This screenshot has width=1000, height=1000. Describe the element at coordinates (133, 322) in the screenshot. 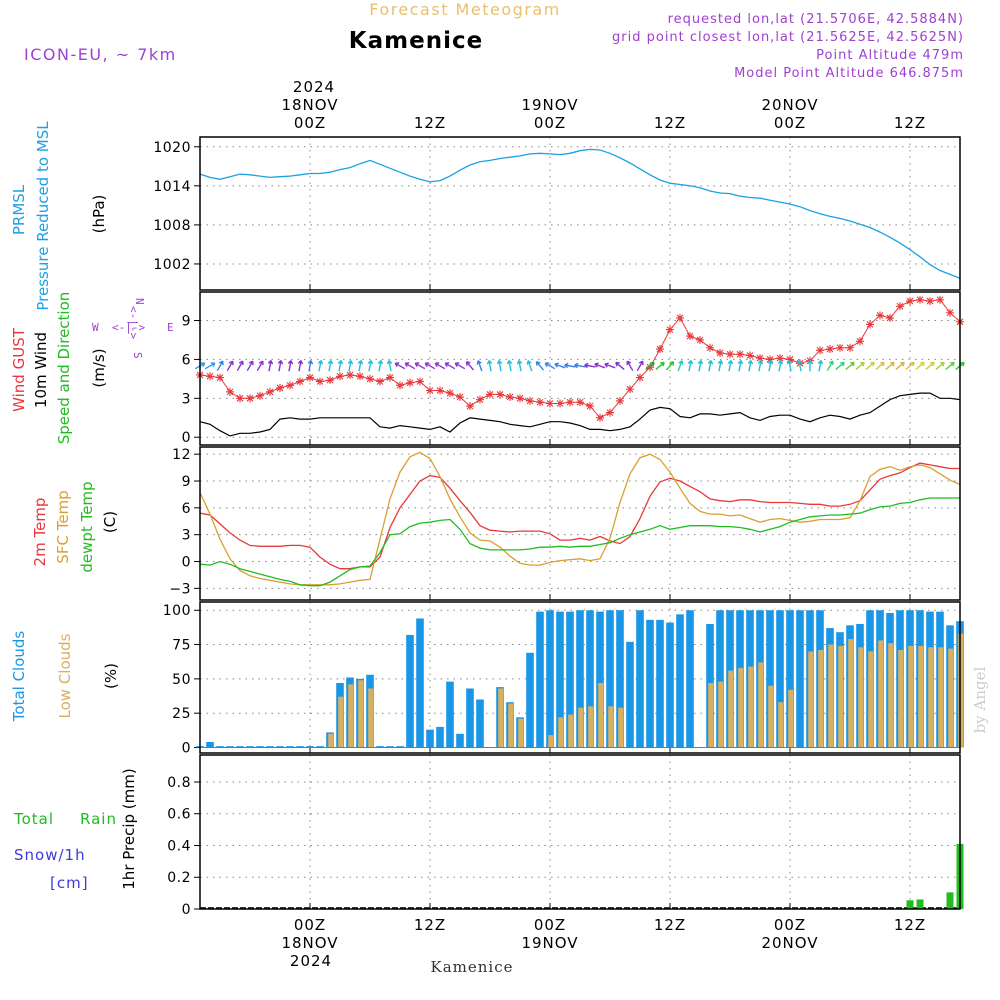

I see `compass-vert: <-|->` at that location.